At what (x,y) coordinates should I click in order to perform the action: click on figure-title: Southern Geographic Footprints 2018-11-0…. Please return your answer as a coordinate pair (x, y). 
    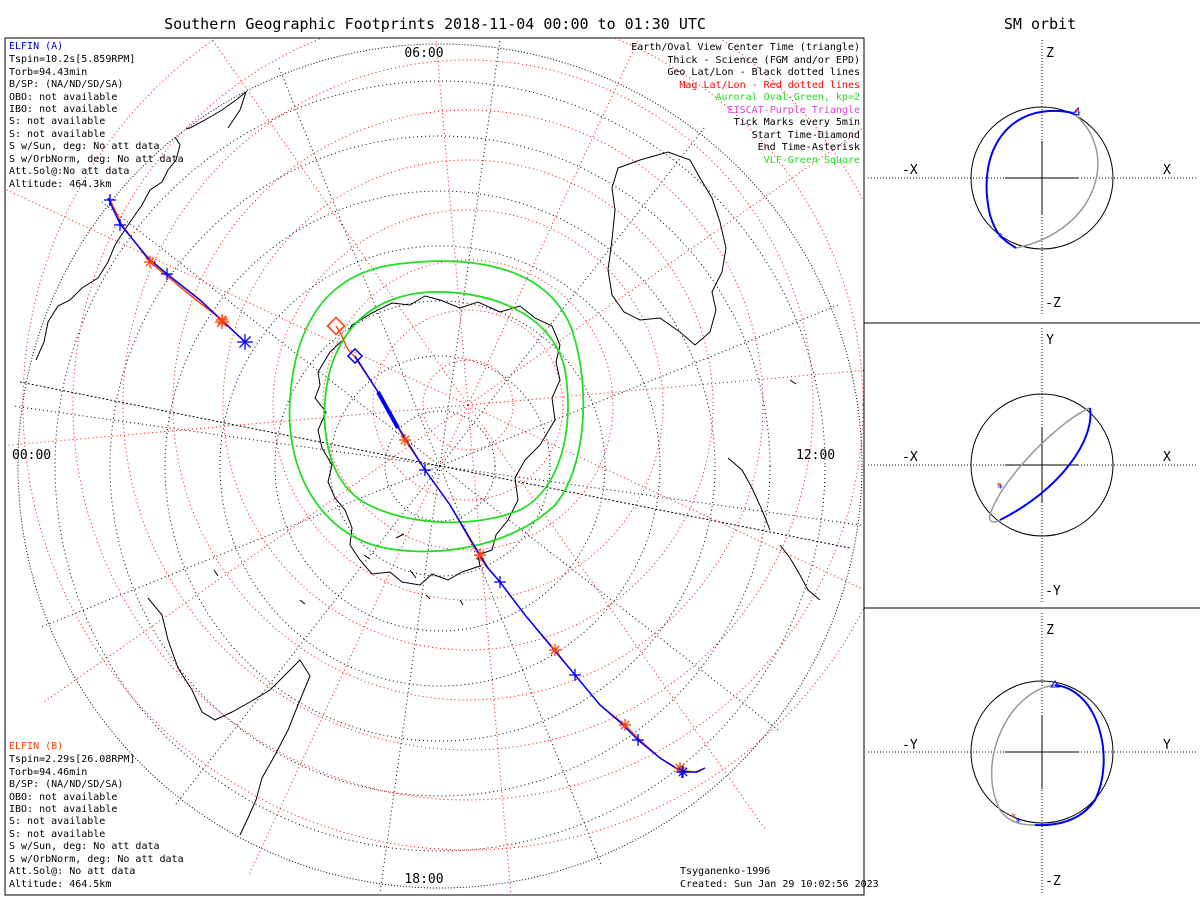
    Looking at the image, I should click on (435, 24).